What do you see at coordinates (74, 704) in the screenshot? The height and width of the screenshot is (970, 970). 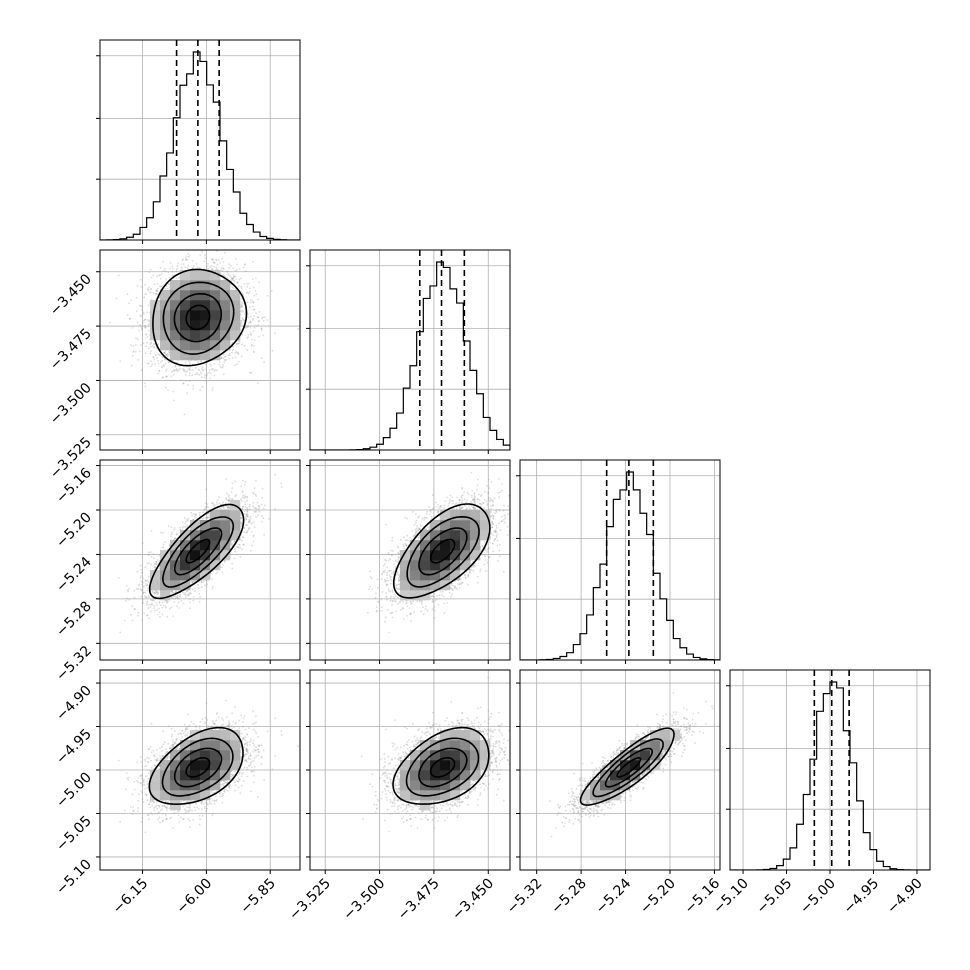 I see `y-tick-label-p3-4: −4.90` at bounding box center [74, 704].